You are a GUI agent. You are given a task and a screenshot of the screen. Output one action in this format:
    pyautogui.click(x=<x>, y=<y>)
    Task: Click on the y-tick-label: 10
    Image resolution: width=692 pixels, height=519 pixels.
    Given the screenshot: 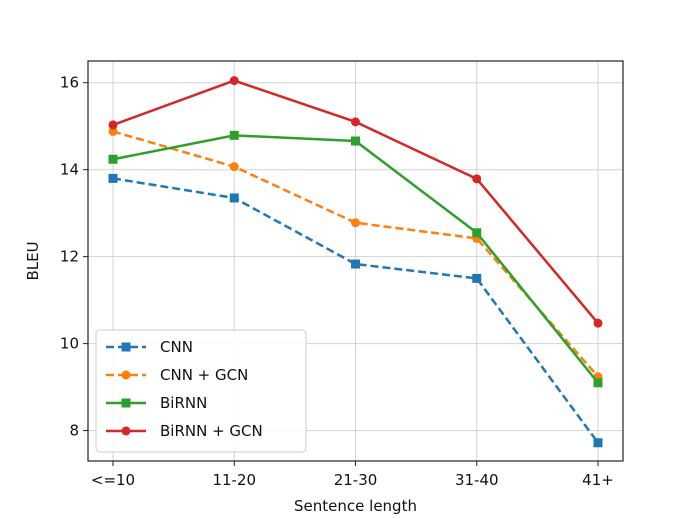 What is the action you would take?
    pyautogui.click(x=69, y=344)
    